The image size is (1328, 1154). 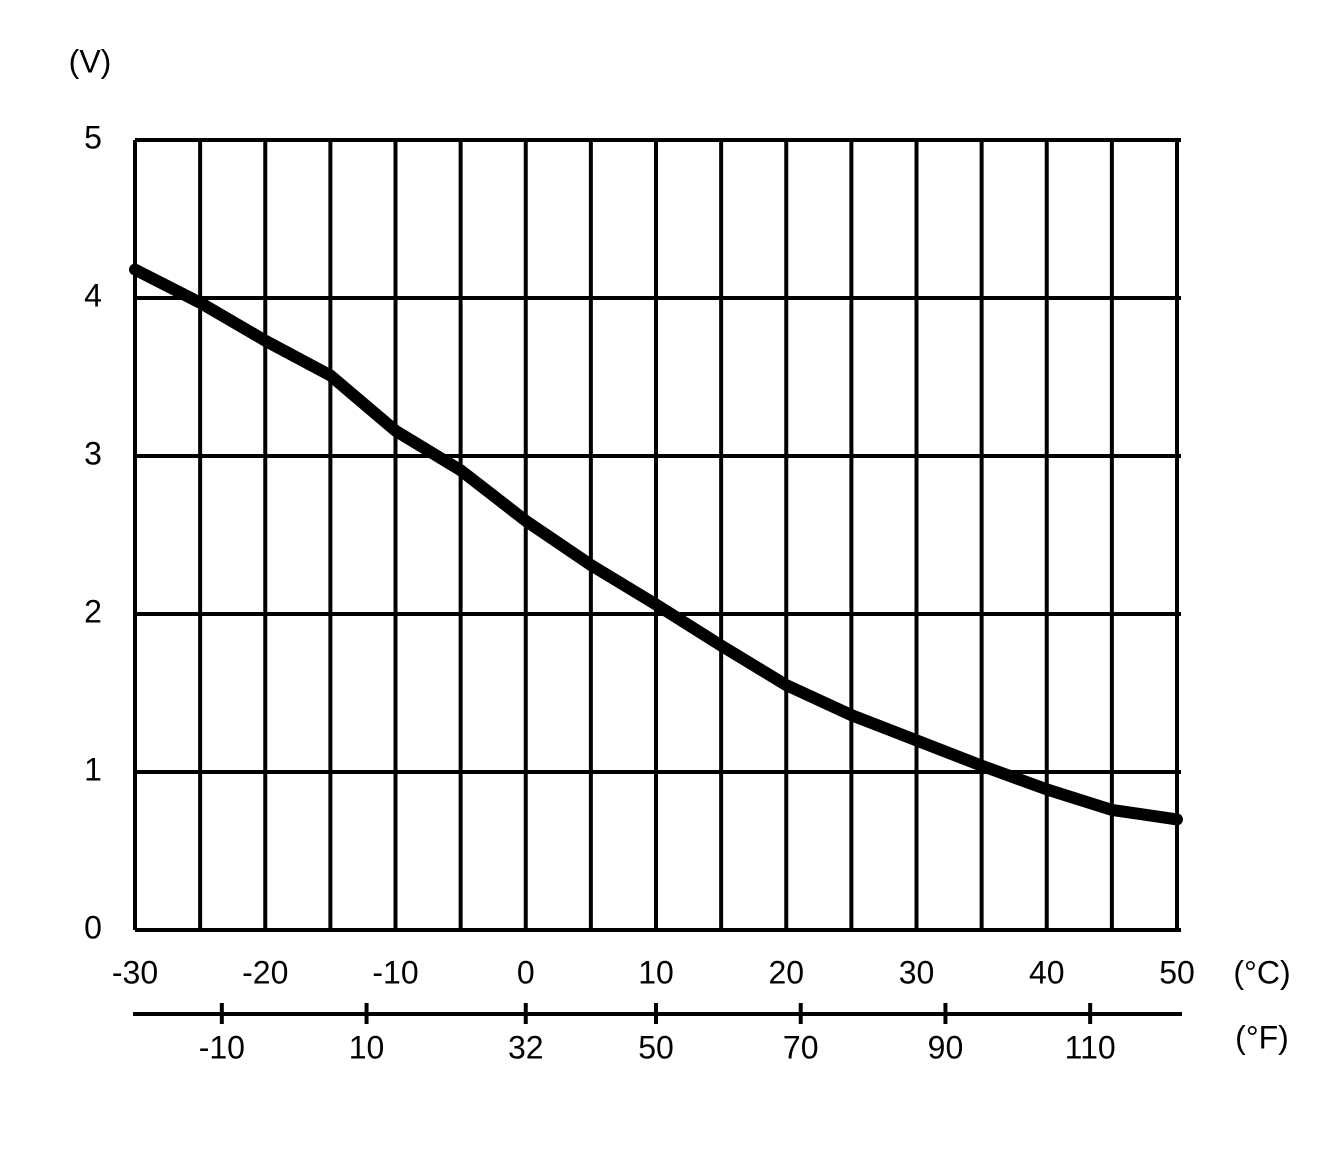 I want to click on x-tick-label: 0, so click(x=526, y=972).